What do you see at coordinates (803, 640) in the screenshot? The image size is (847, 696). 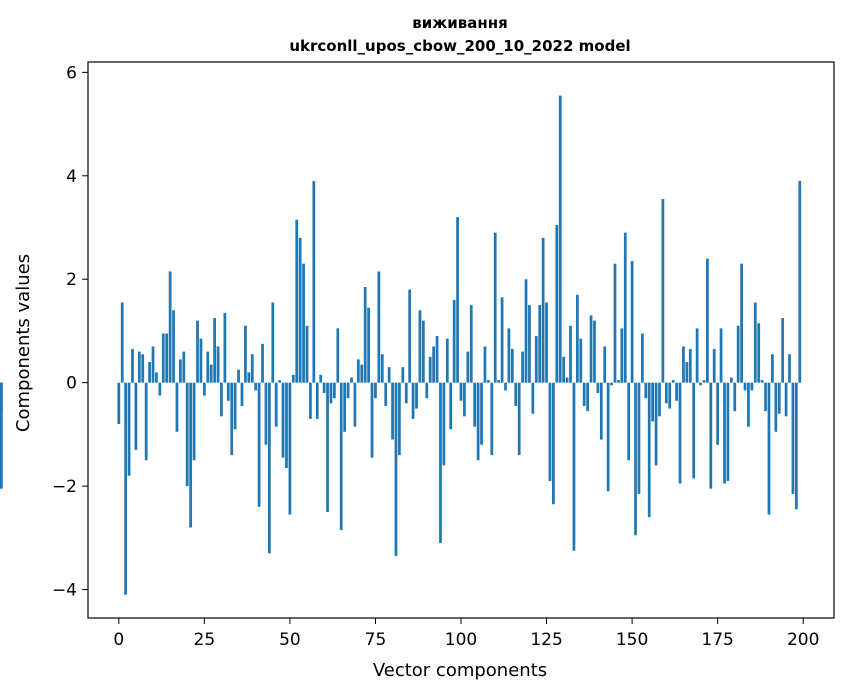 I see `x-tick-label: 200` at bounding box center [803, 640].